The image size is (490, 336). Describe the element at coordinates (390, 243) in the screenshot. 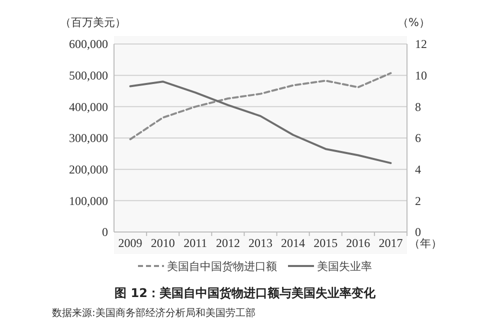

I see `x-tick-label: 2017` at that location.